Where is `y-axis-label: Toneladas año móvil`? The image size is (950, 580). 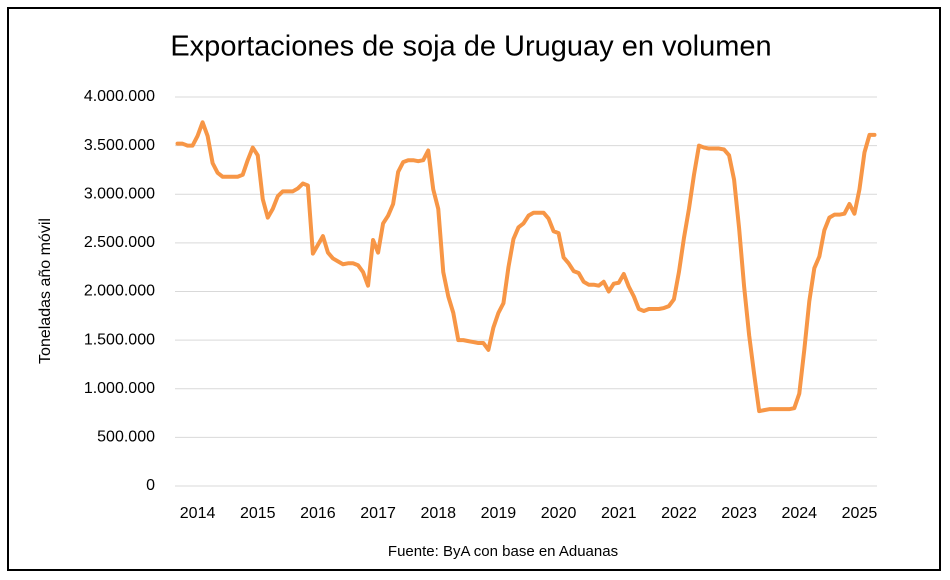 y-axis-label: Toneladas año móvil is located at coordinates (45, 291).